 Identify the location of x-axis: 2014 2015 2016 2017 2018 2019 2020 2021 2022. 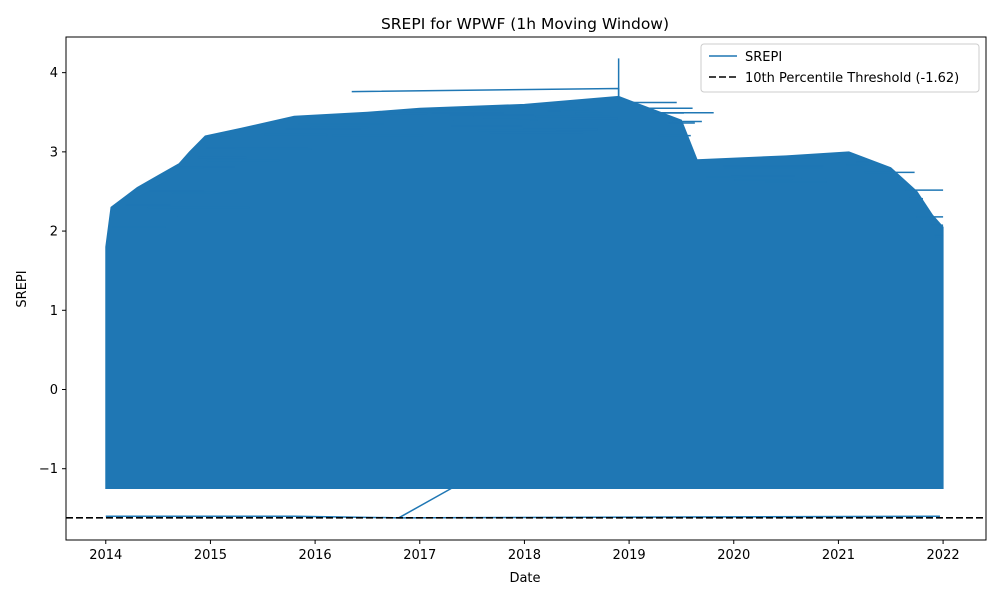
(524, 551).